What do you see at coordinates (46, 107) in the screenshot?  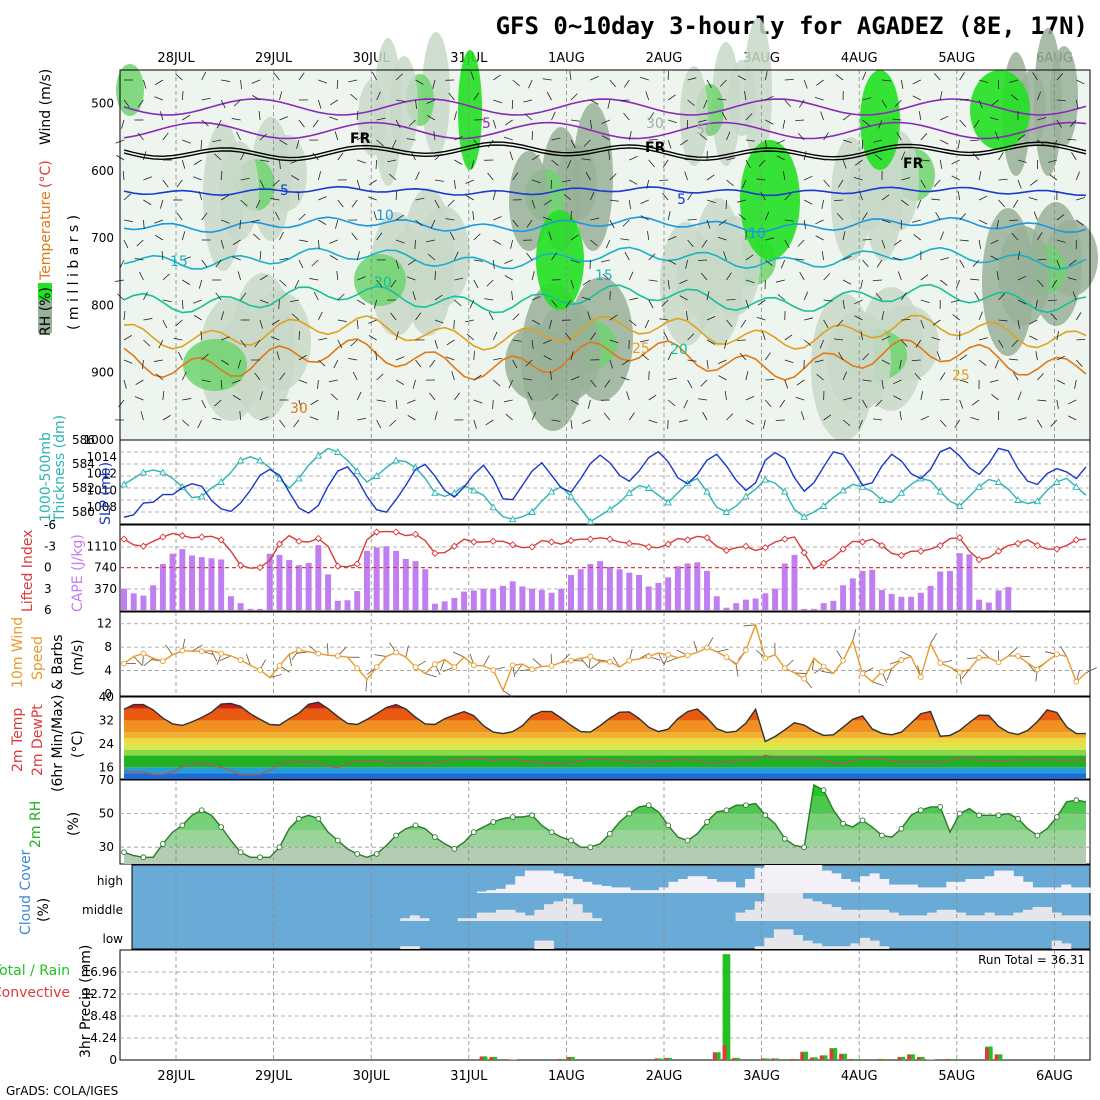 I see `wind-label: Wind (m/s)` at bounding box center [46, 107].